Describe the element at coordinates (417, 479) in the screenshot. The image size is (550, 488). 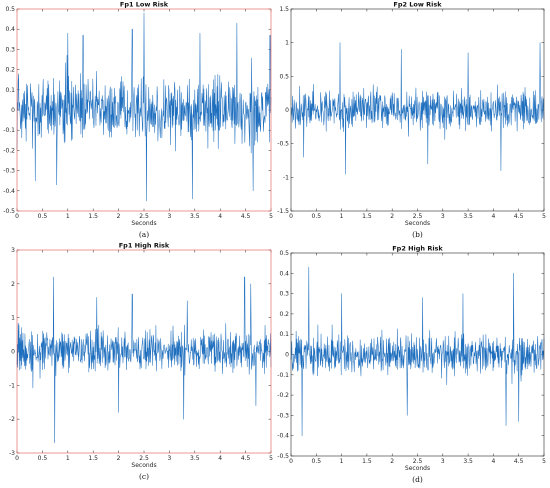
I see `panel-caption: (d)` at that location.